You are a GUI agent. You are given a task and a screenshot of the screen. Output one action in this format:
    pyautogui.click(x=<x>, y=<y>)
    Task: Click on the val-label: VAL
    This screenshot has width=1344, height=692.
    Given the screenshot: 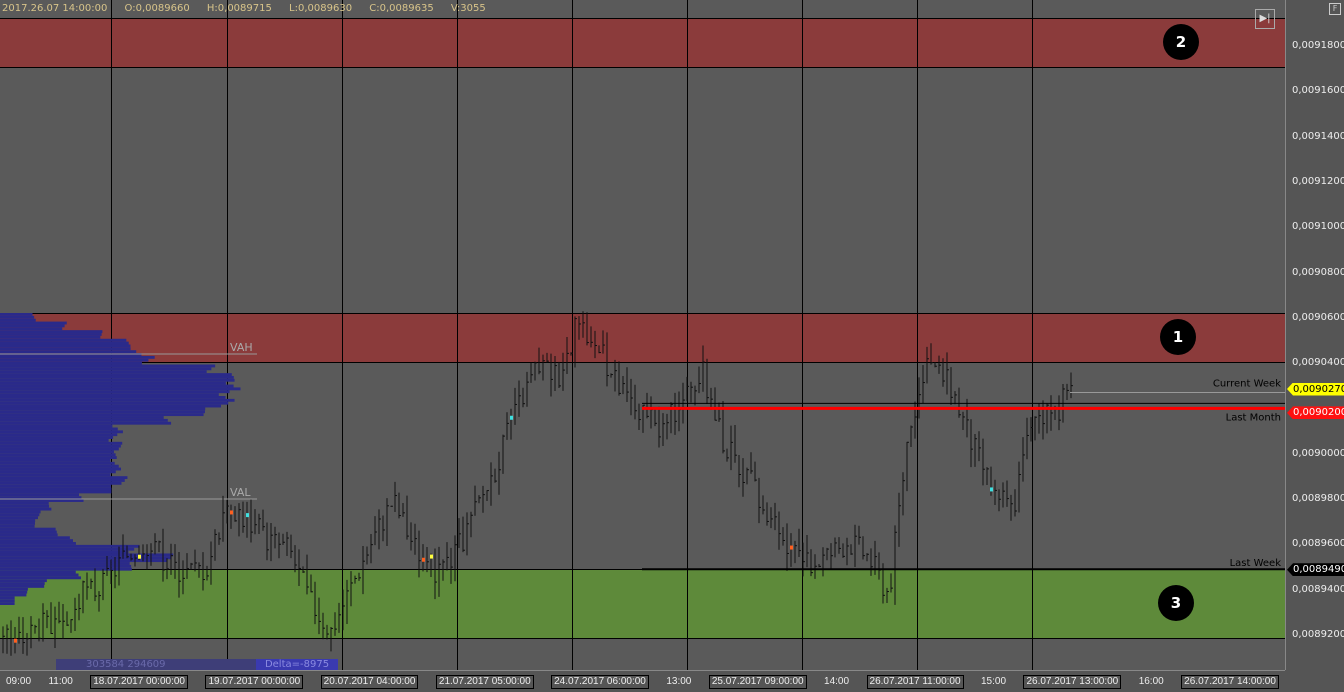 What is the action you would take?
    pyautogui.click(x=240, y=492)
    